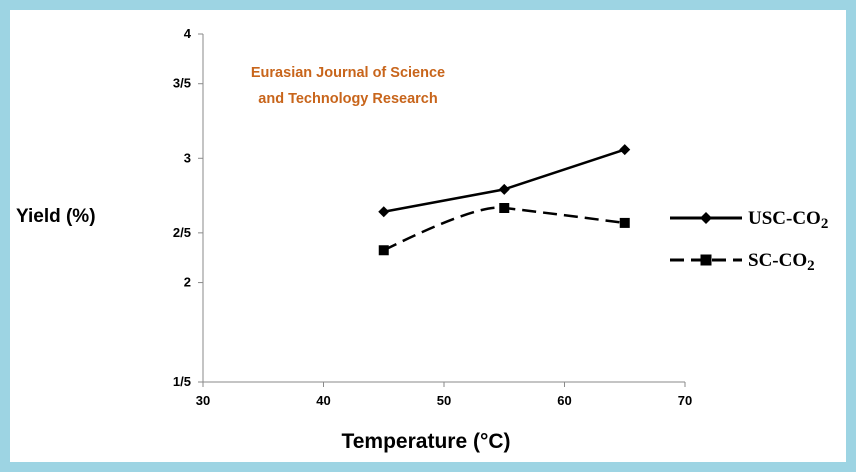 The height and width of the screenshot is (472, 856). I want to click on x-tick-label: 70, so click(685, 400).